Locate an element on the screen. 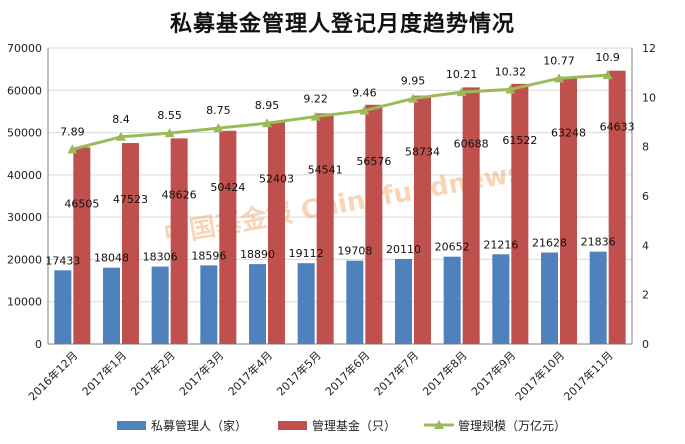 This screenshot has width=685, height=444. data-label-managers: 17433 is located at coordinates (62, 260).